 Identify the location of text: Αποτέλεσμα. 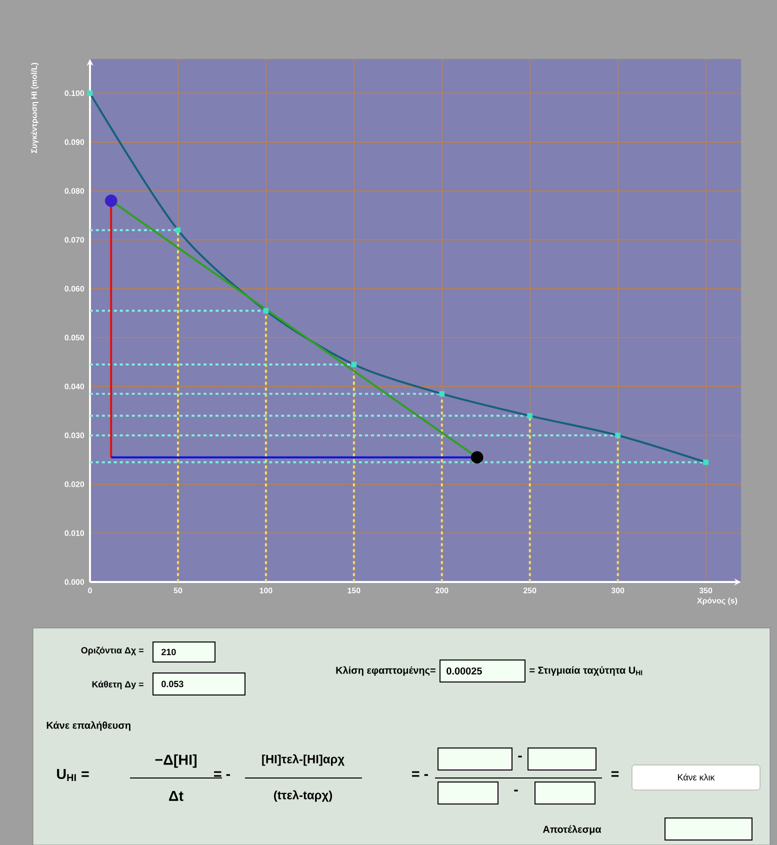
(572, 830).